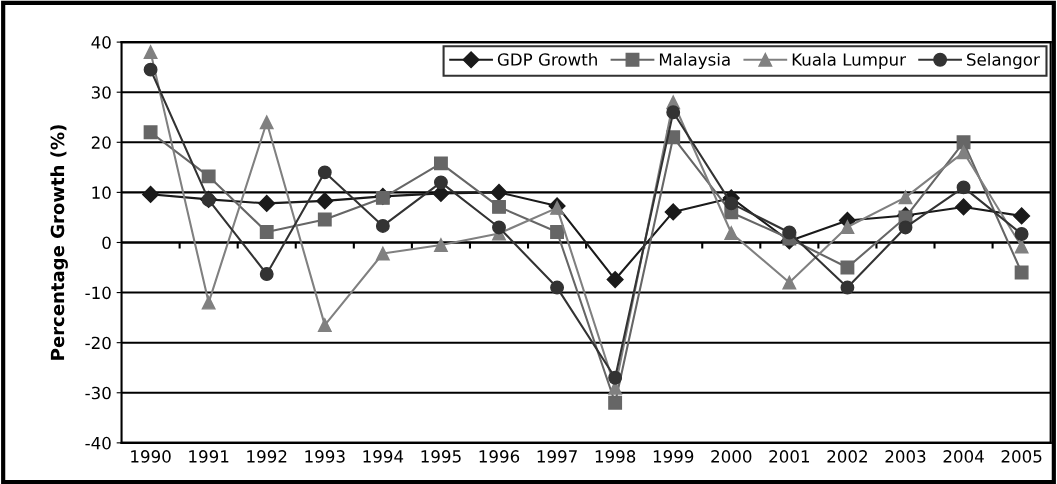 The height and width of the screenshot is (484, 1057). What do you see at coordinates (557, 456) in the screenshot?
I see `x-tick-label: 1997` at bounding box center [557, 456].